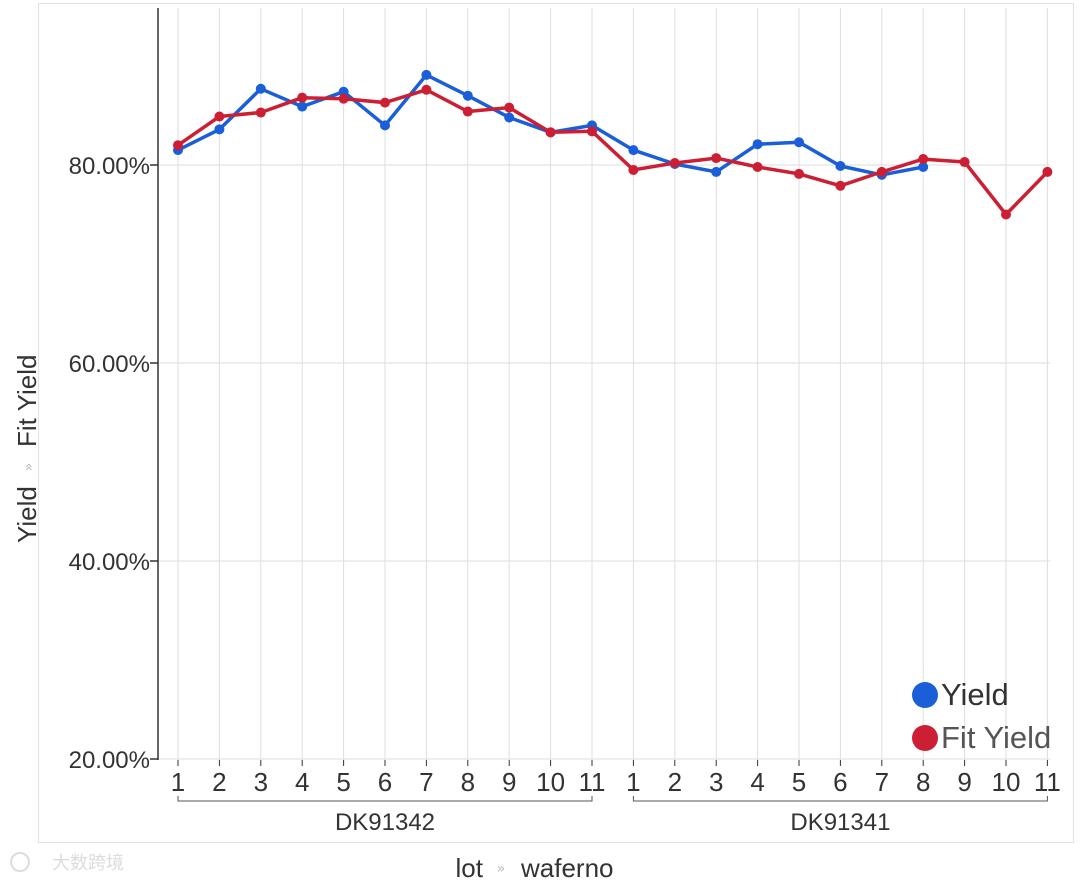 This screenshot has height=882, width=1080. I want to click on legend-marker-fit-yield, so click(925, 738).